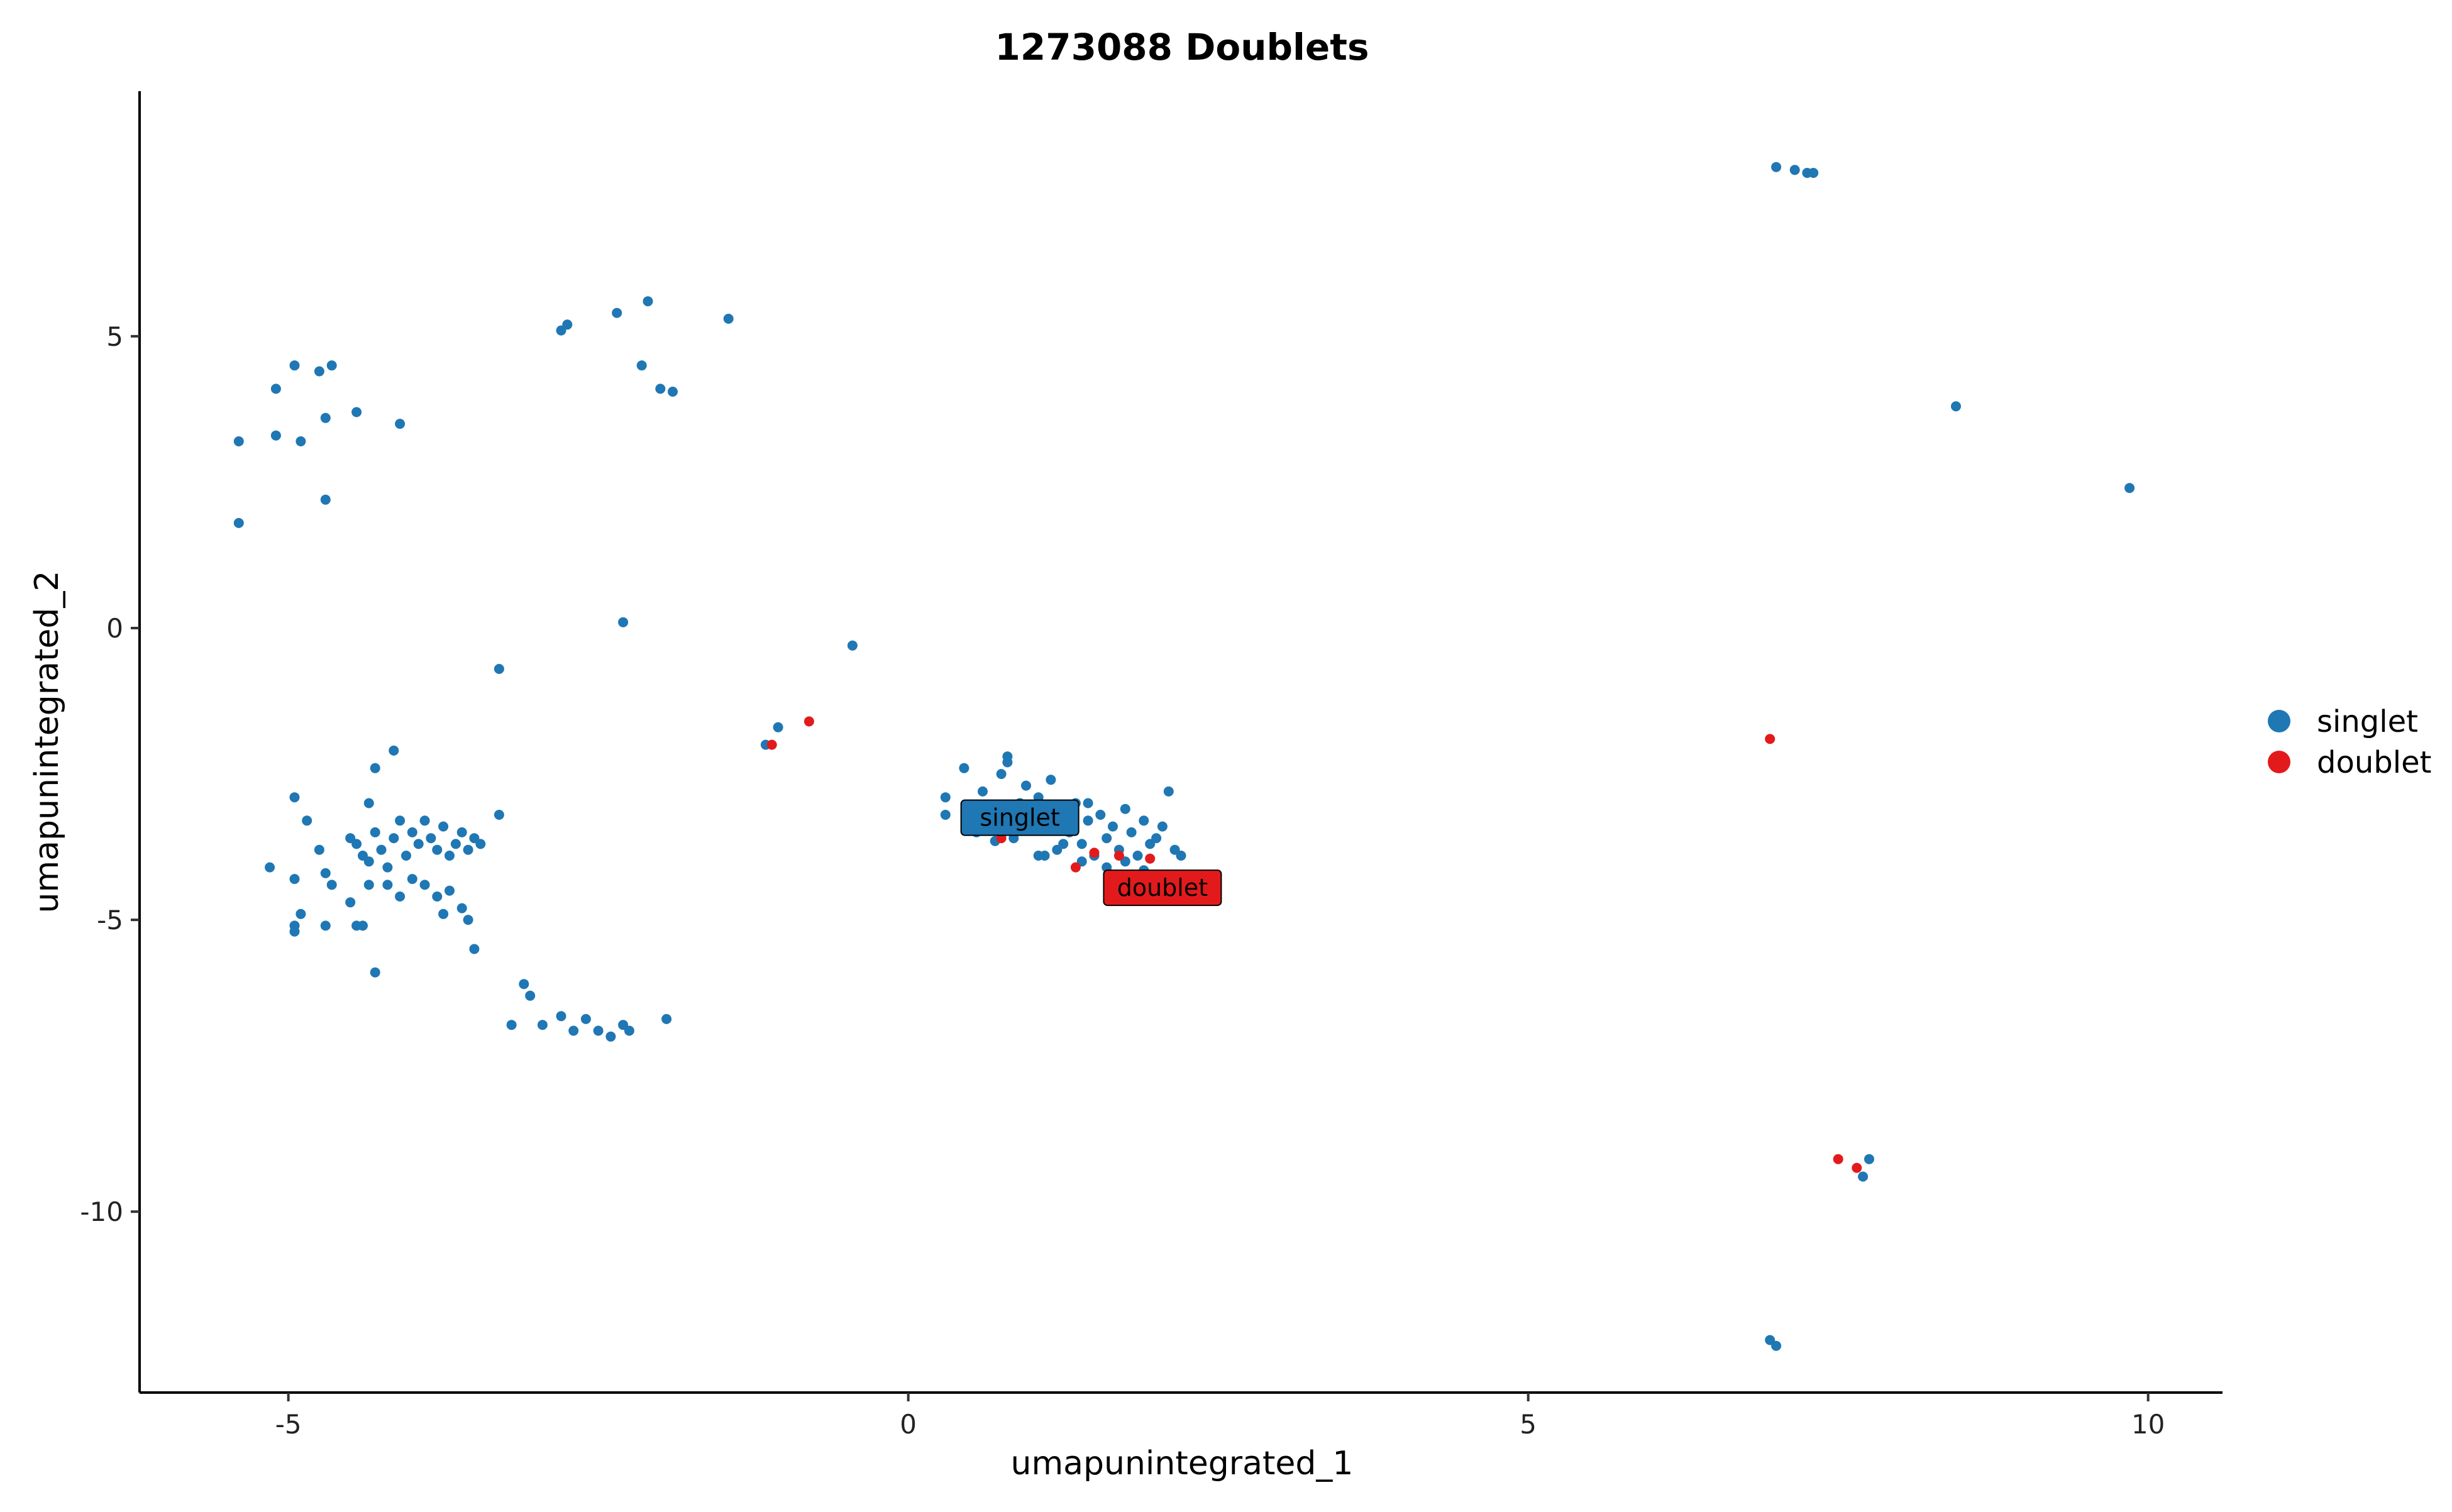 The height and width of the screenshot is (1512, 2452). Describe the element at coordinates (1182, 47) in the screenshot. I see `chart-title: 1273088 Doublets` at that location.